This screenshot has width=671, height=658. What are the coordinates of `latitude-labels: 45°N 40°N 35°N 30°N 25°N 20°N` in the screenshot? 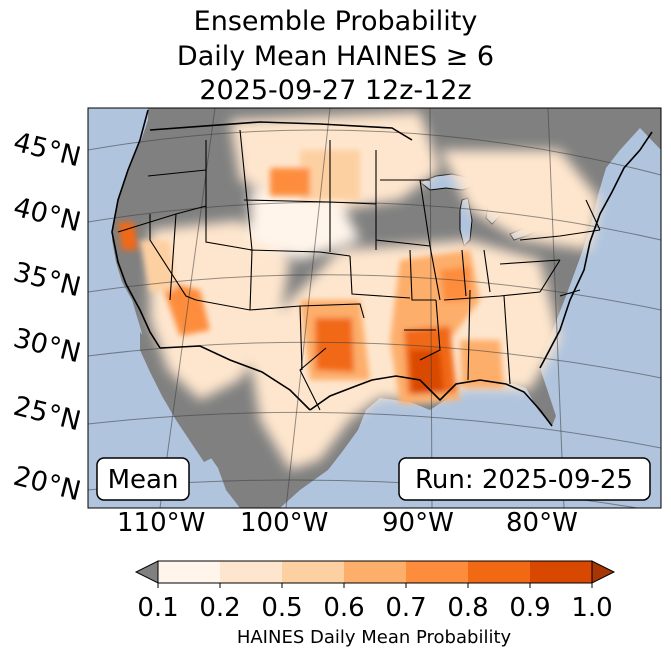 It's located at (47, 317).